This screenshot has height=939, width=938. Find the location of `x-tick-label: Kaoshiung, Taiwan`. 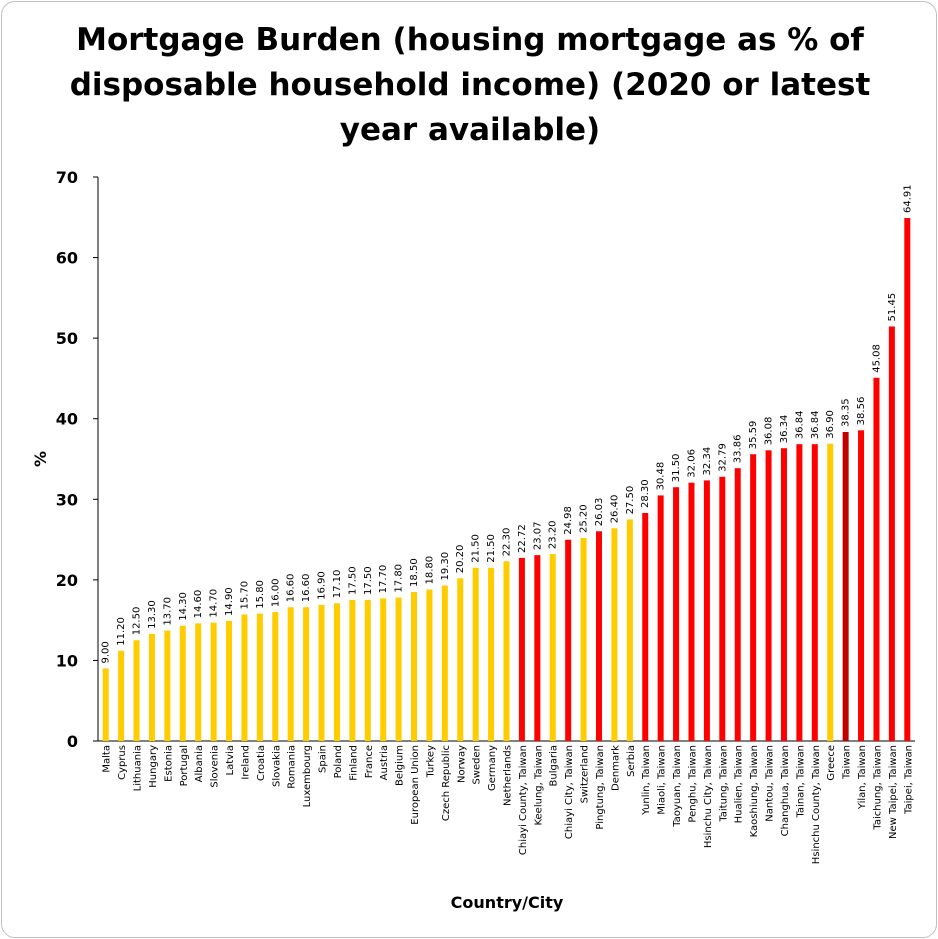

x-tick-label: Kaoshiung, Taiwan is located at coordinates (754, 791).